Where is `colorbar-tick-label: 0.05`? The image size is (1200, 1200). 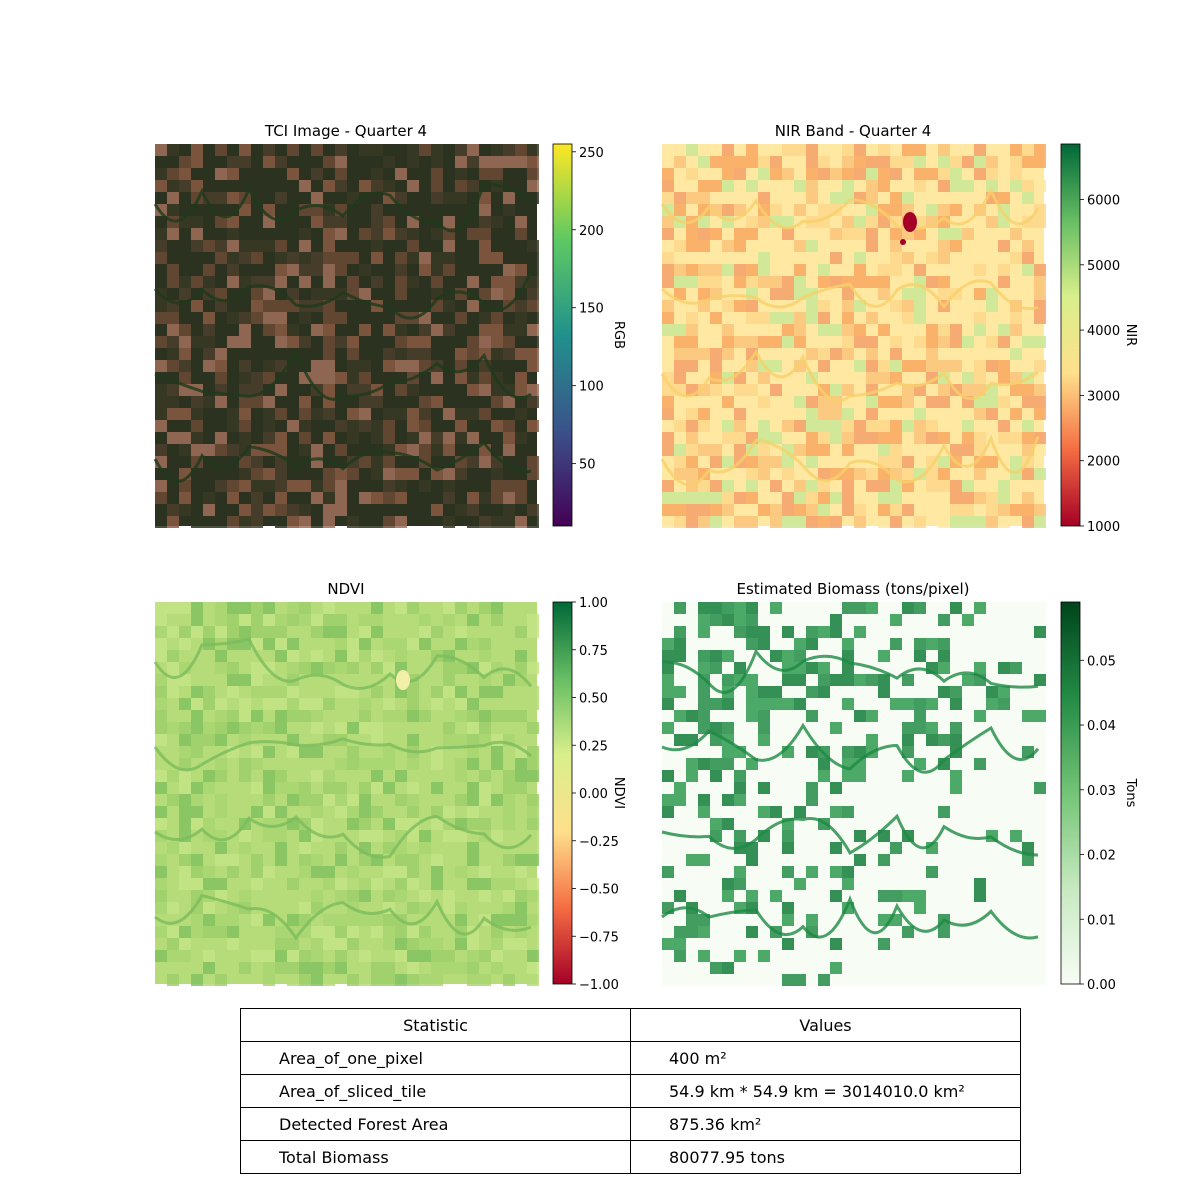
colorbar-tick-label: 0.05 is located at coordinates (1101, 661).